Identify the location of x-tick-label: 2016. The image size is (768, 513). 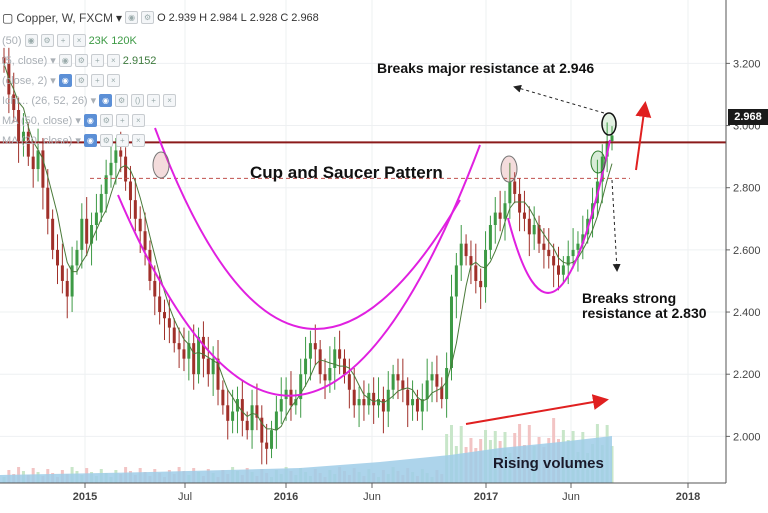
(286, 497).